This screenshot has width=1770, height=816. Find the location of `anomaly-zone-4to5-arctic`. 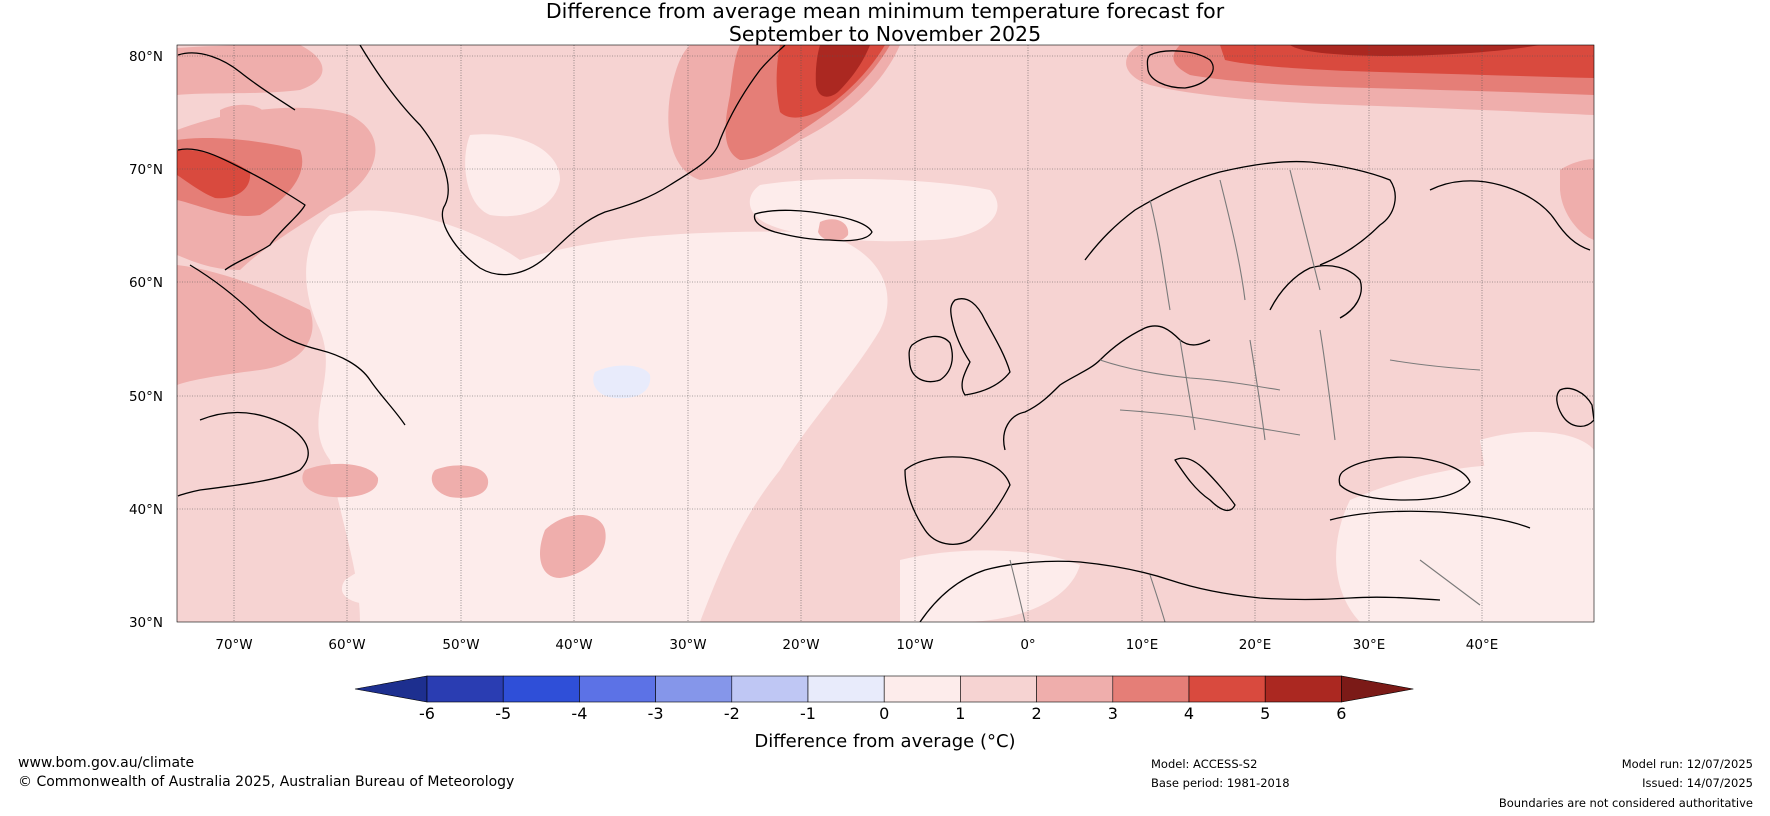

anomaly-zone-4to5-arctic is located at coordinates (1407, 61).